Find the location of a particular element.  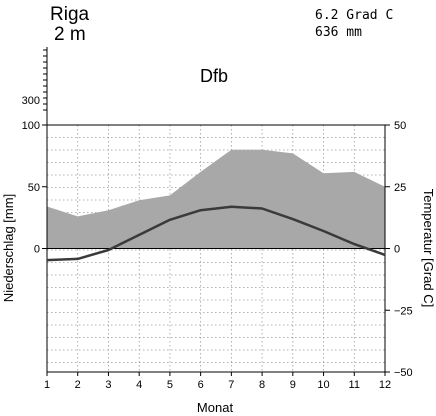

mean-temperature: 6.2 Grad C is located at coordinates (354, 15).